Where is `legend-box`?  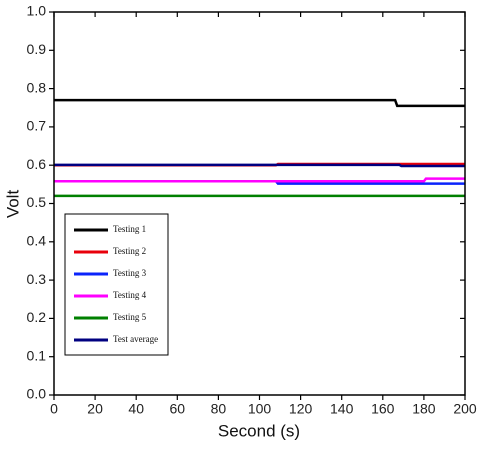
legend-box is located at coordinates (116, 284).